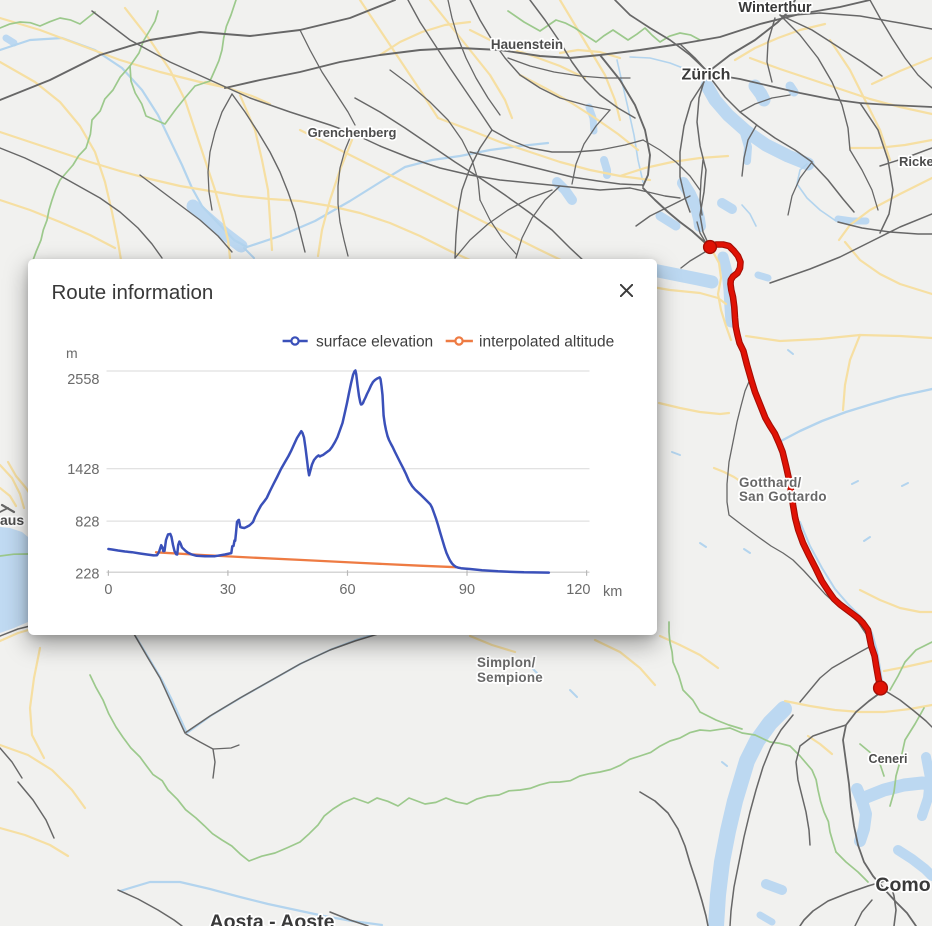 This screenshot has height=926, width=932. What do you see at coordinates (770, 482) in the screenshot?
I see `svg-text: Gotthard/` at bounding box center [770, 482].